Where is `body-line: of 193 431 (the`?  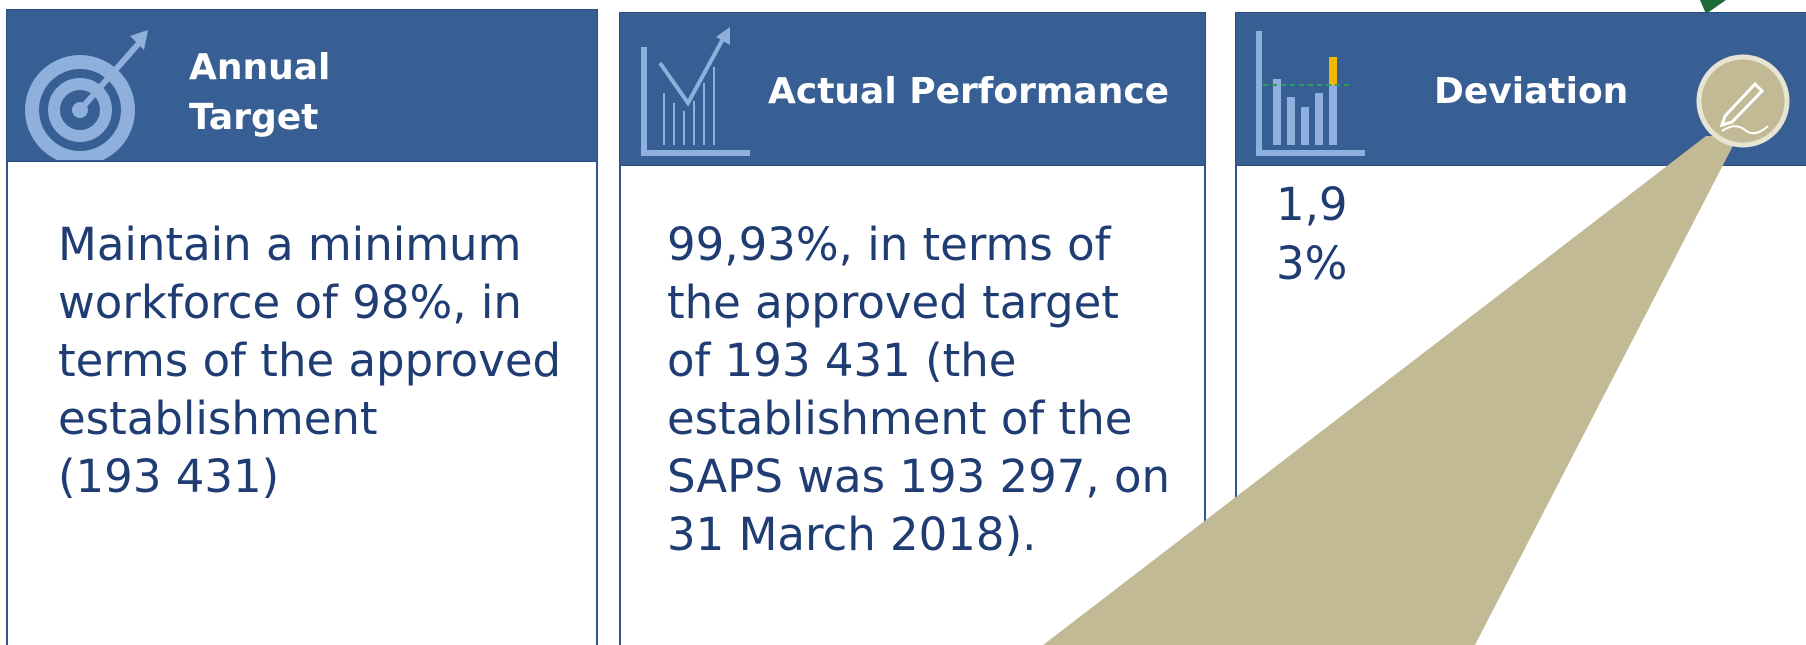 body-line: of 193 431 (the is located at coordinates (842, 360).